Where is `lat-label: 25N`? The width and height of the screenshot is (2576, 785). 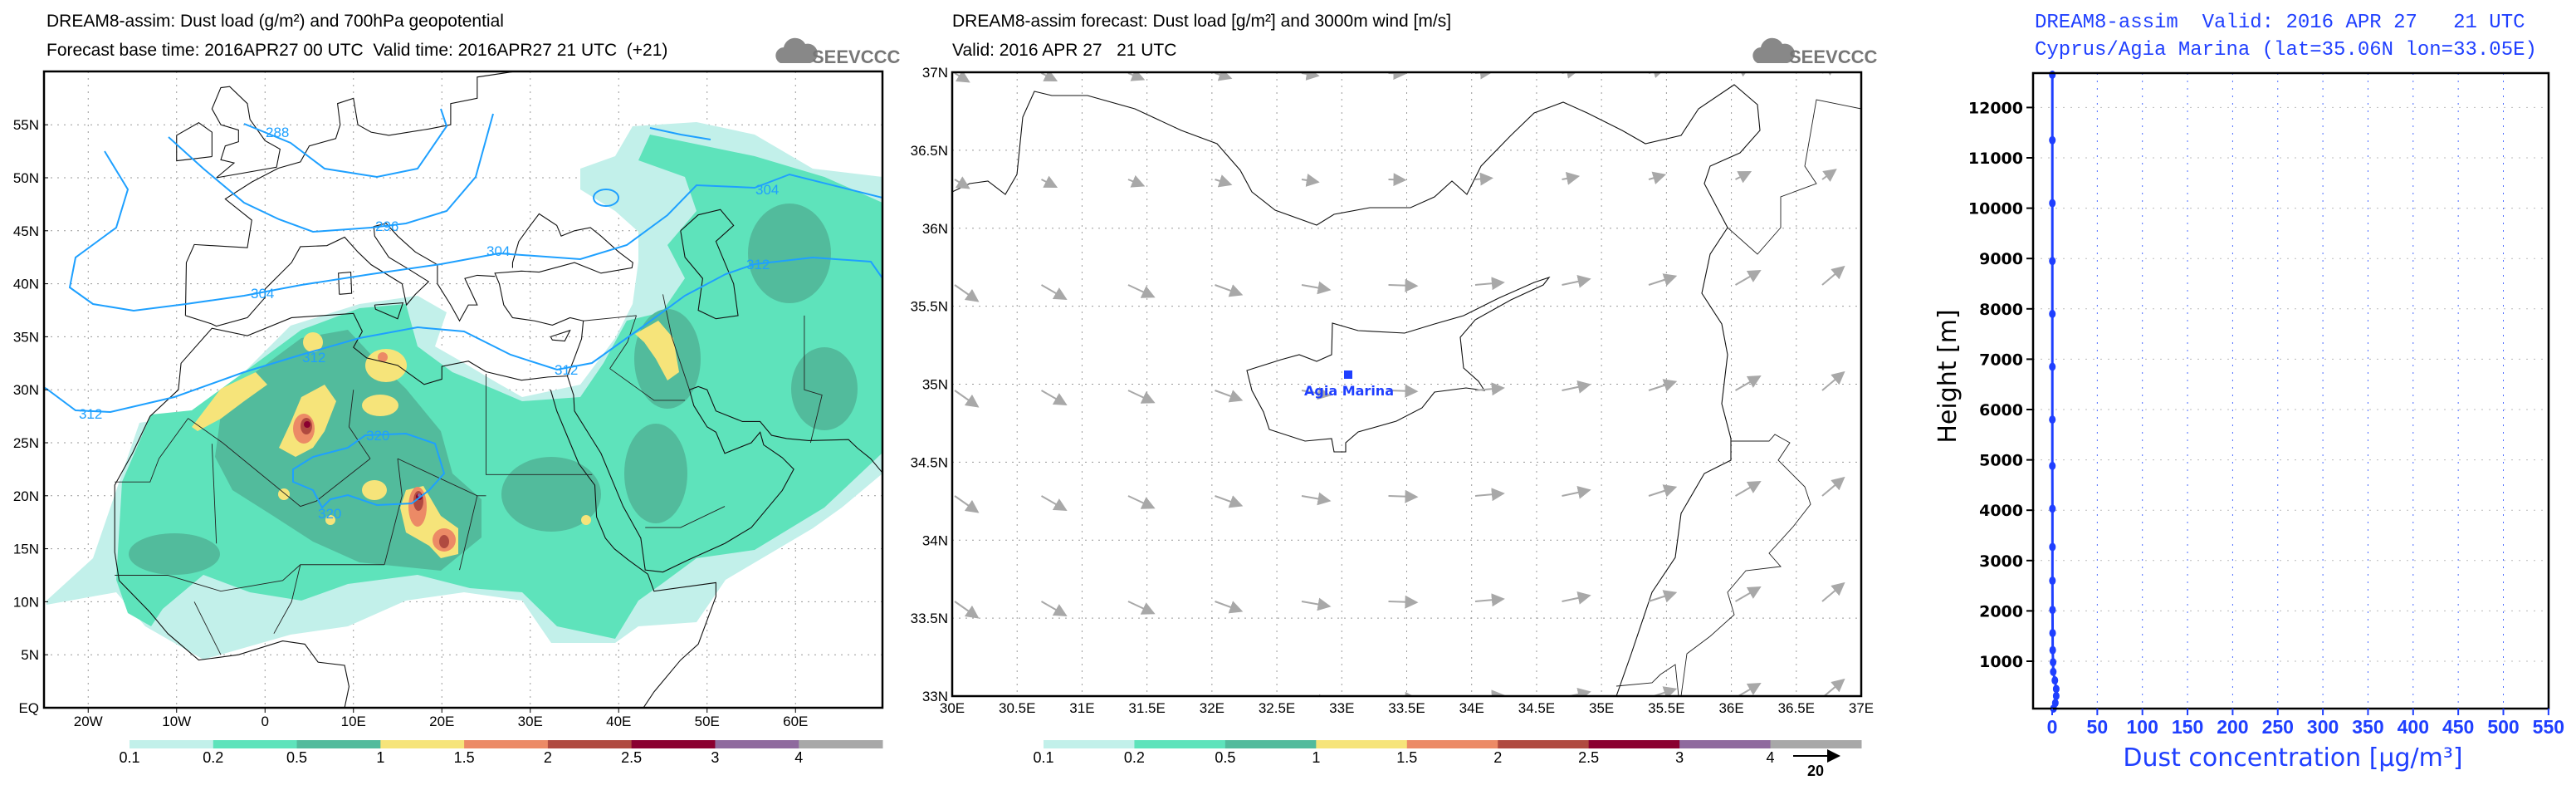 lat-label: 25N is located at coordinates (26, 443).